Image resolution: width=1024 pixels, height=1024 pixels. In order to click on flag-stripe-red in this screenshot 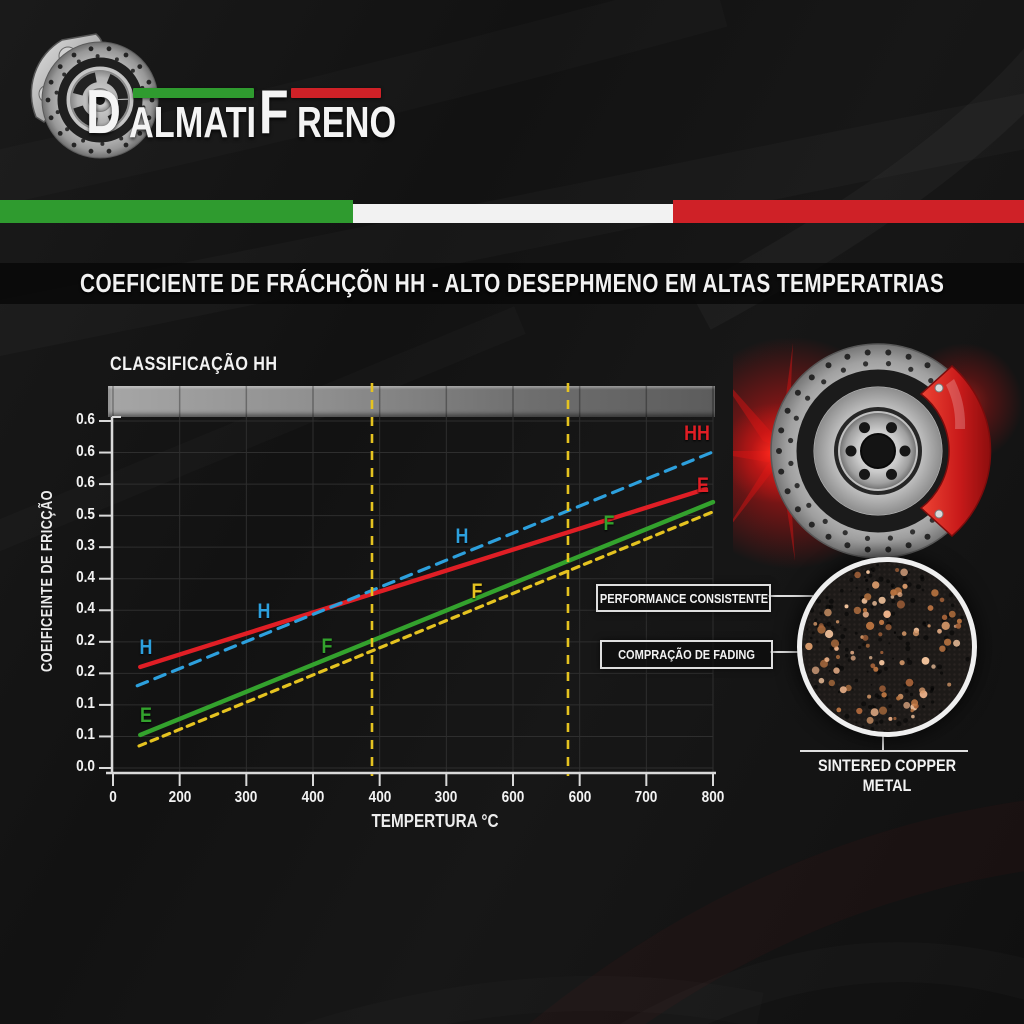, I will do `click(848, 211)`.